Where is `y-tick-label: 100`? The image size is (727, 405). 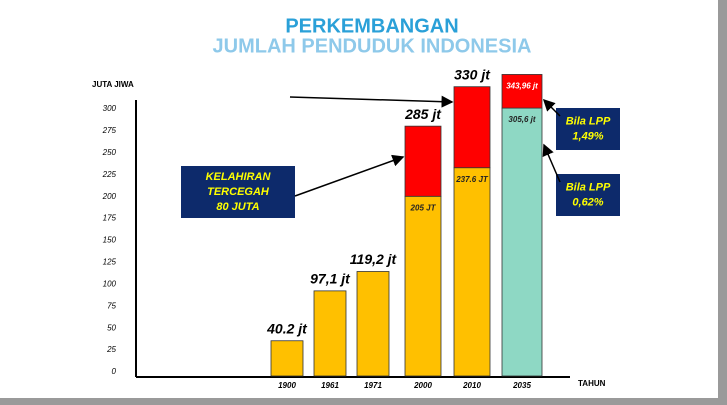 y-tick-label: 100 is located at coordinates (110, 283).